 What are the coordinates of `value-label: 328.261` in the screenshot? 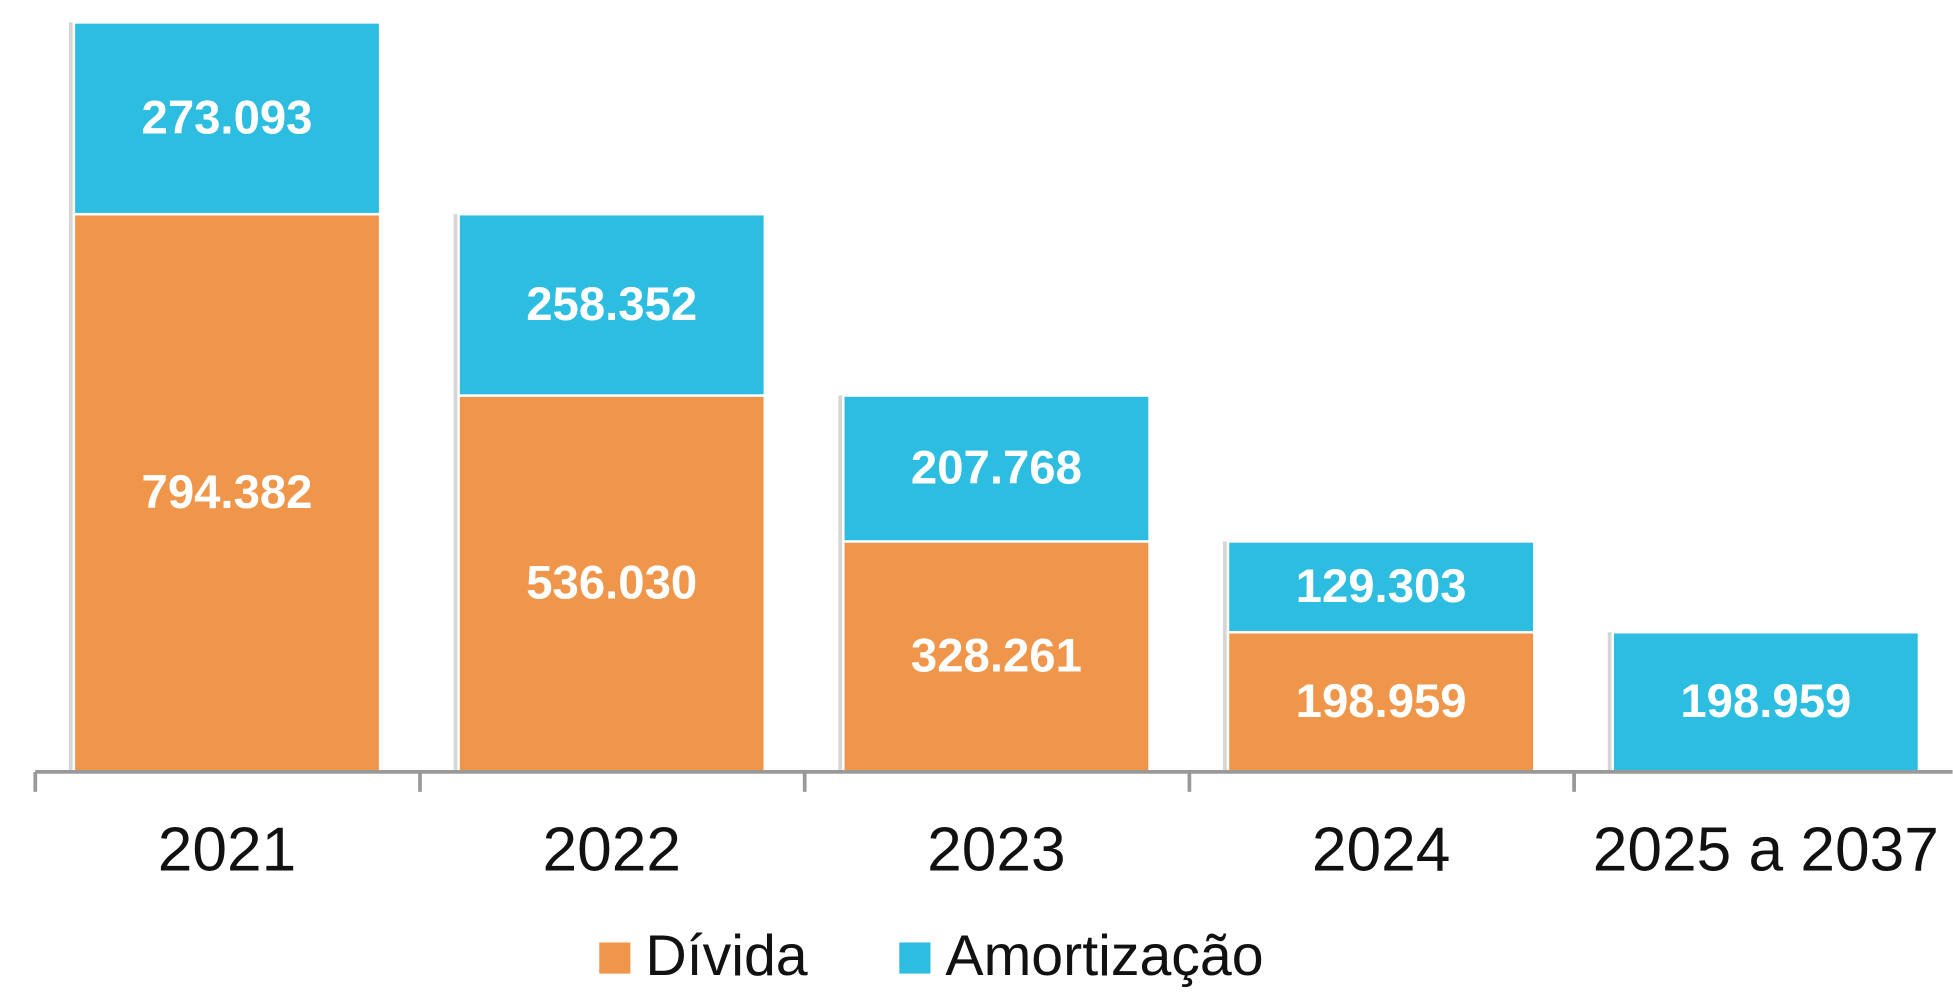 It's located at (996, 656).